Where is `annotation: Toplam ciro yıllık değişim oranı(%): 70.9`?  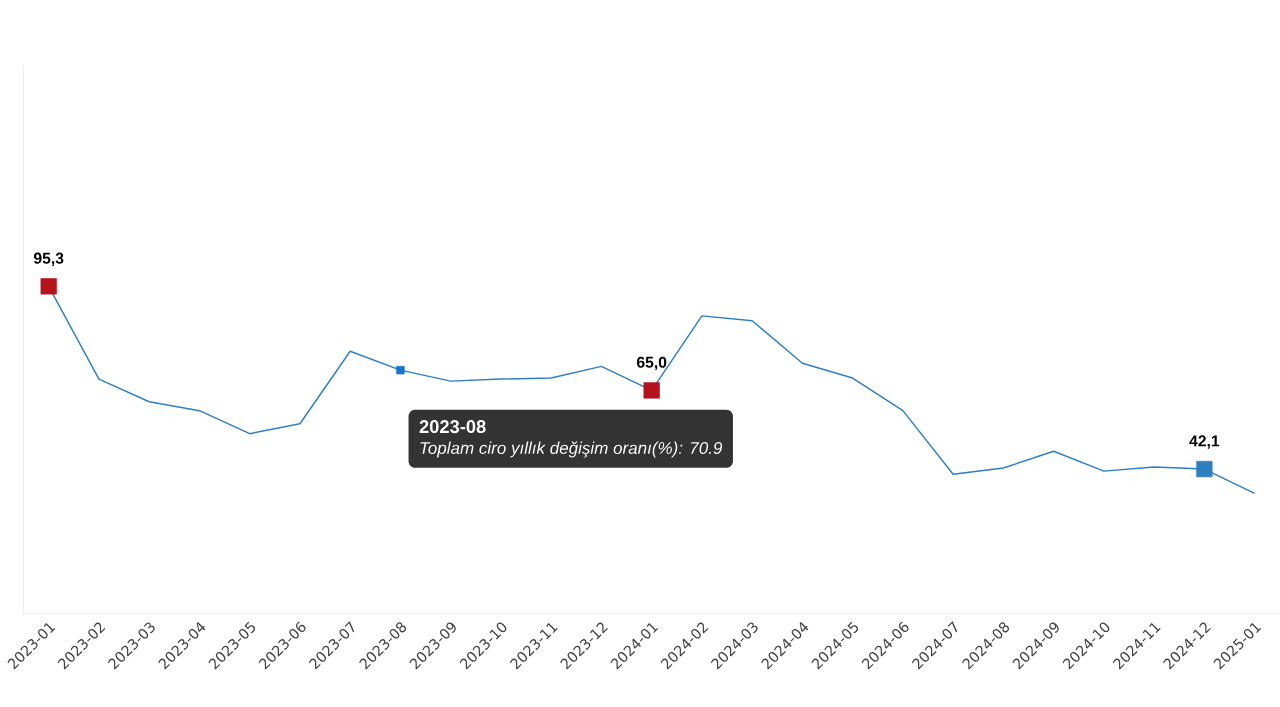
annotation: Toplam ciro yıllık değişim oranı(%): 70.9 is located at coordinates (571, 449).